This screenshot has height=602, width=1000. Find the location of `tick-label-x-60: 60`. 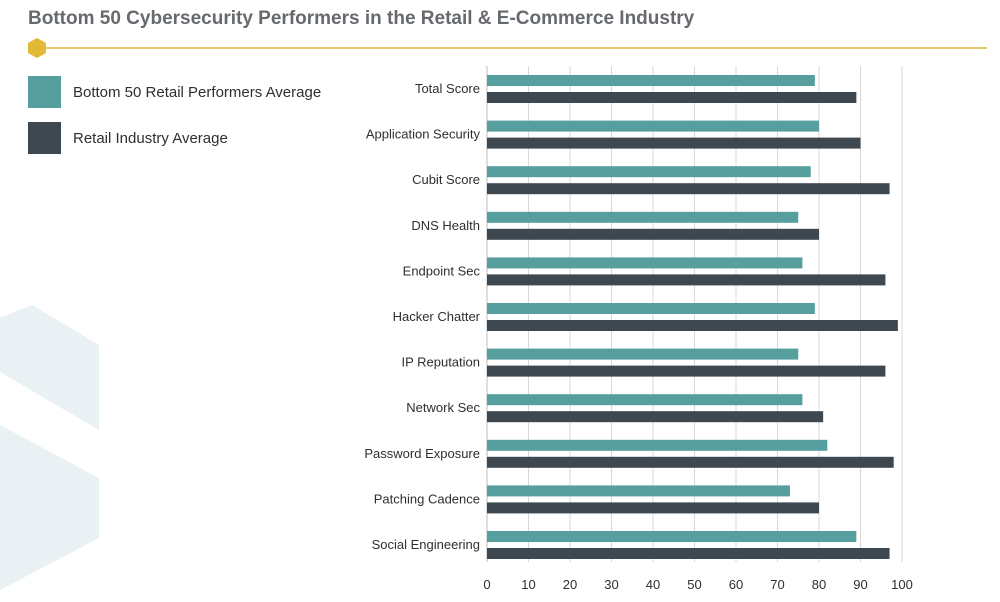

tick-label-x-60: 60 is located at coordinates (736, 584).